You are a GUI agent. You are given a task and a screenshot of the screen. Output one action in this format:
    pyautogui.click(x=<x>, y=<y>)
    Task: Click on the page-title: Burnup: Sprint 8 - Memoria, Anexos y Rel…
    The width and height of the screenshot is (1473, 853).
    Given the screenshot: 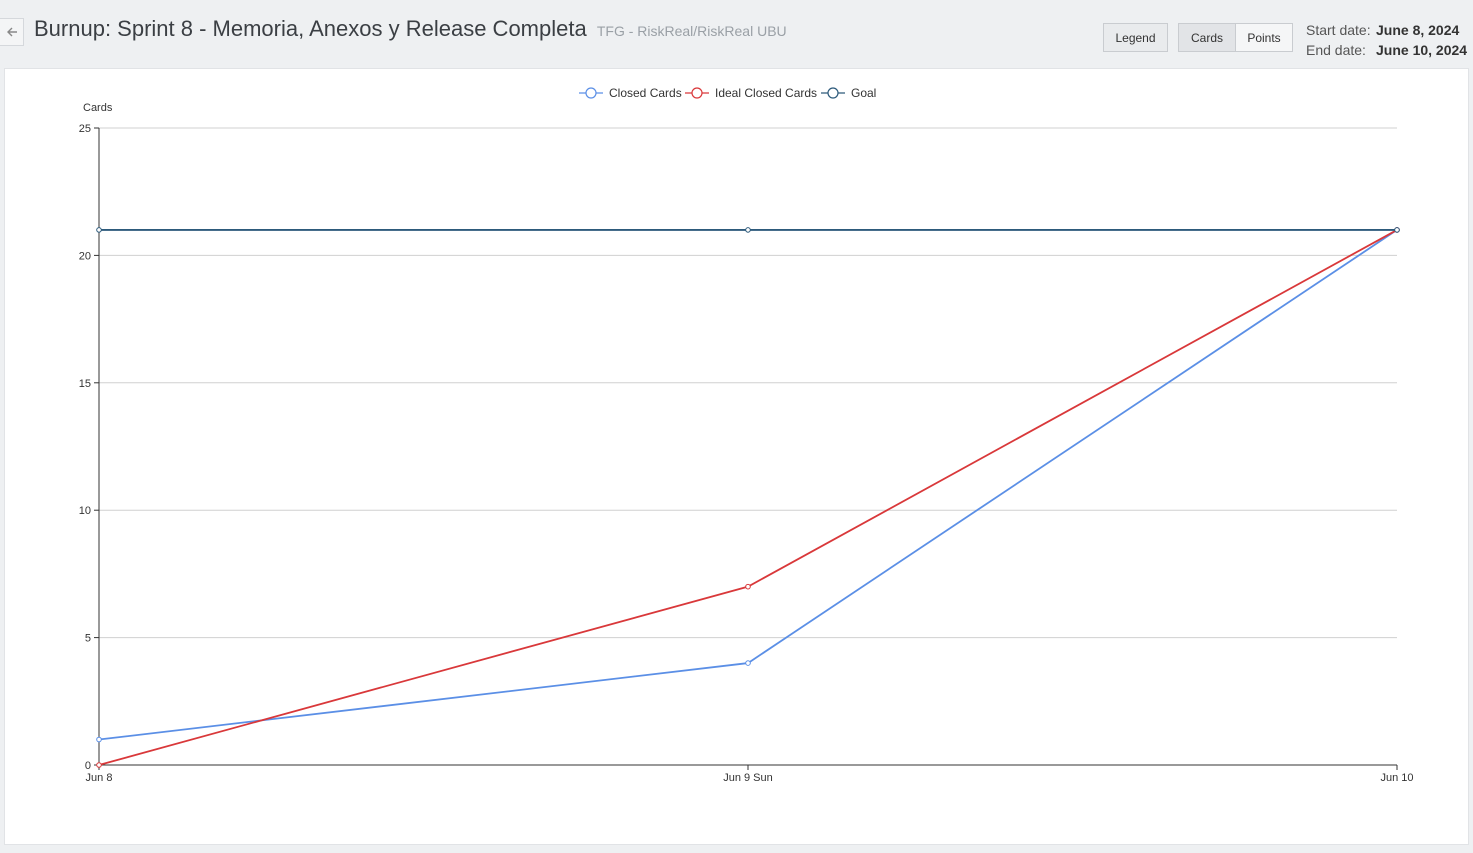 What is the action you would take?
    pyautogui.click(x=410, y=29)
    